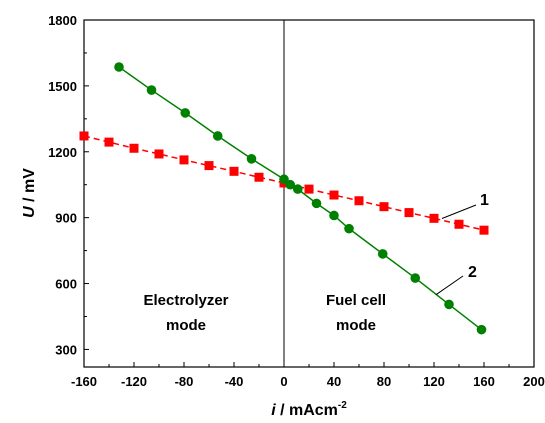 The image size is (545, 423). What do you see at coordinates (434, 381) in the screenshot?
I see `x-tick-label: 120` at bounding box center [434, 381].